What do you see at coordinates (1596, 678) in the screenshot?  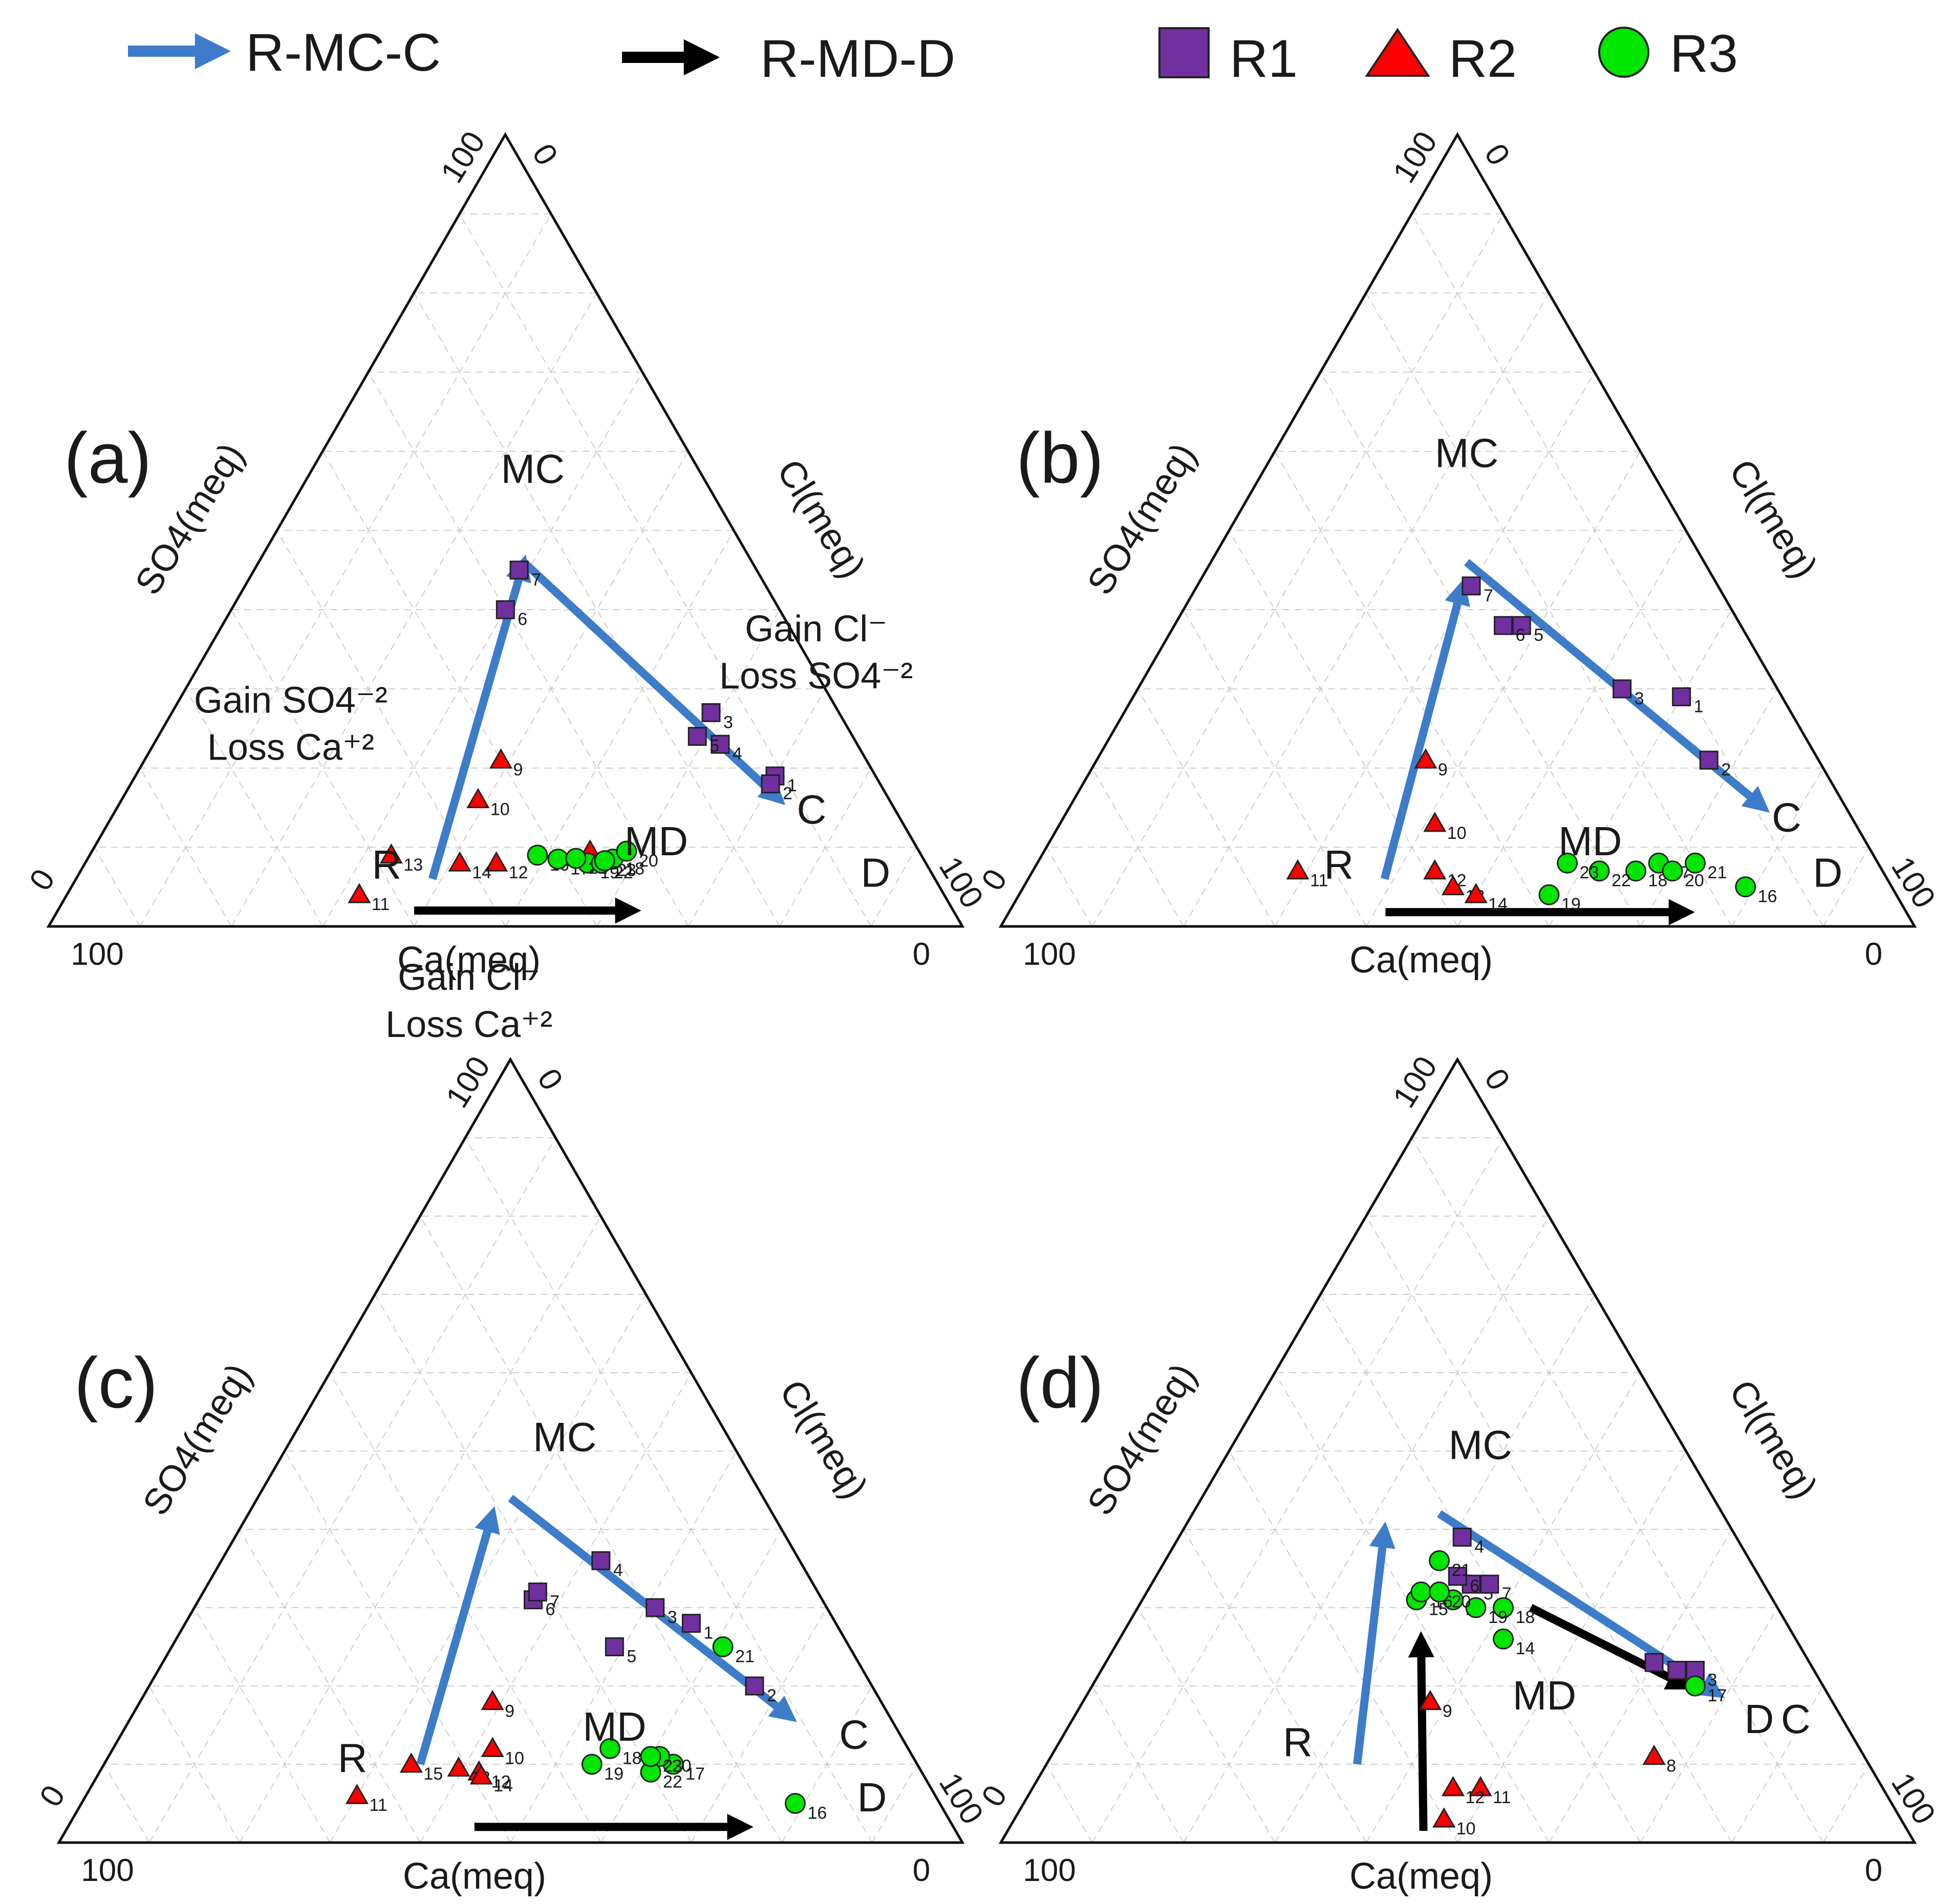 I see `series-r1: 1 2 3 56 7` at bounding box center [1596, 678].